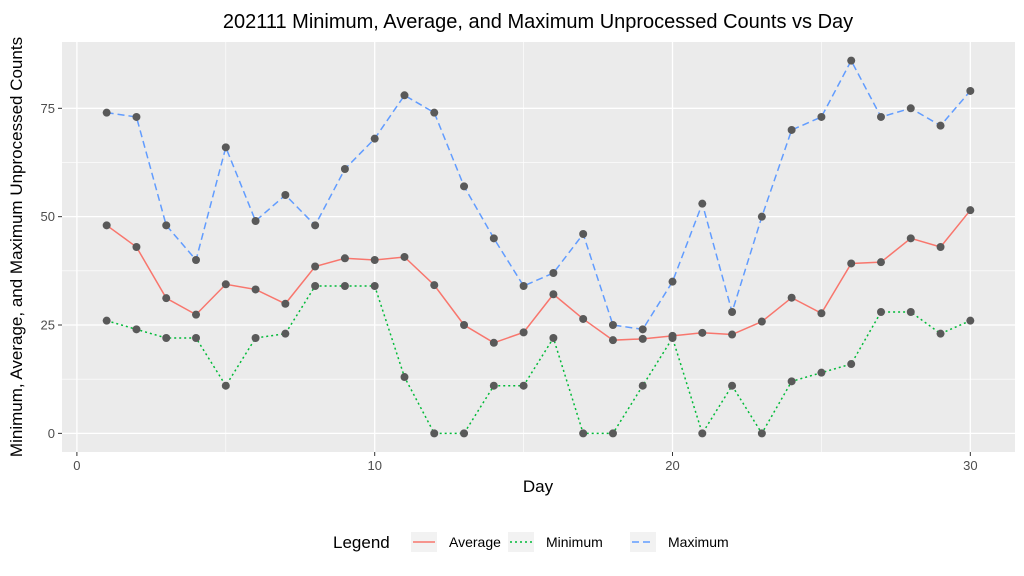  I want to click on legend: Legend Average Minimum Maximum, so click(531, 542).